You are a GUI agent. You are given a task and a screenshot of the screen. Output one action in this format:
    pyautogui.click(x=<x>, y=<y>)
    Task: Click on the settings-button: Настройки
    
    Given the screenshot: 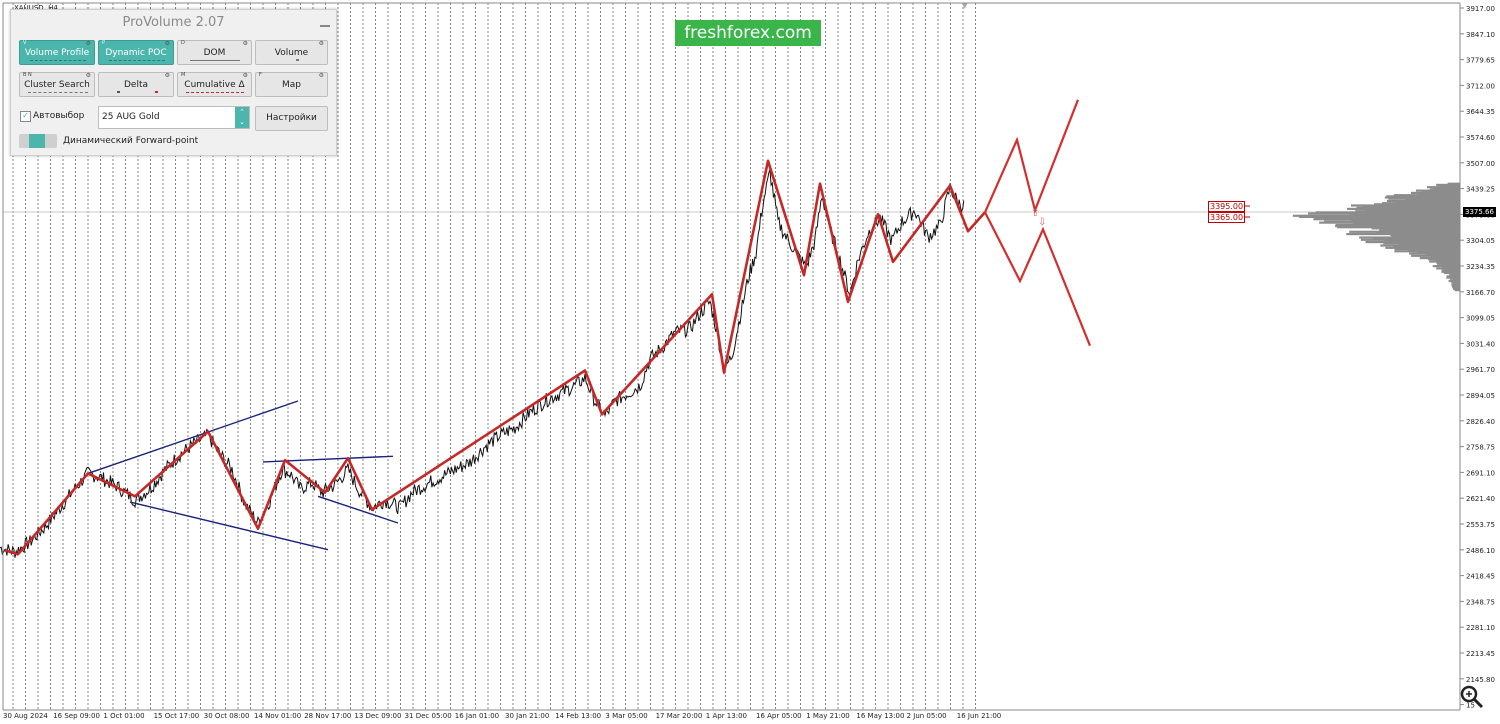 What is the action you would take?
    pyautogui.click(x=291, y=118)
    